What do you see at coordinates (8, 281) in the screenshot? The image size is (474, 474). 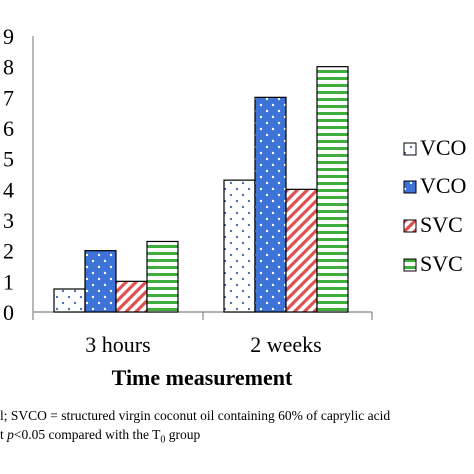 I see `y-tick-label: 1` at bounding box center [8, 281].